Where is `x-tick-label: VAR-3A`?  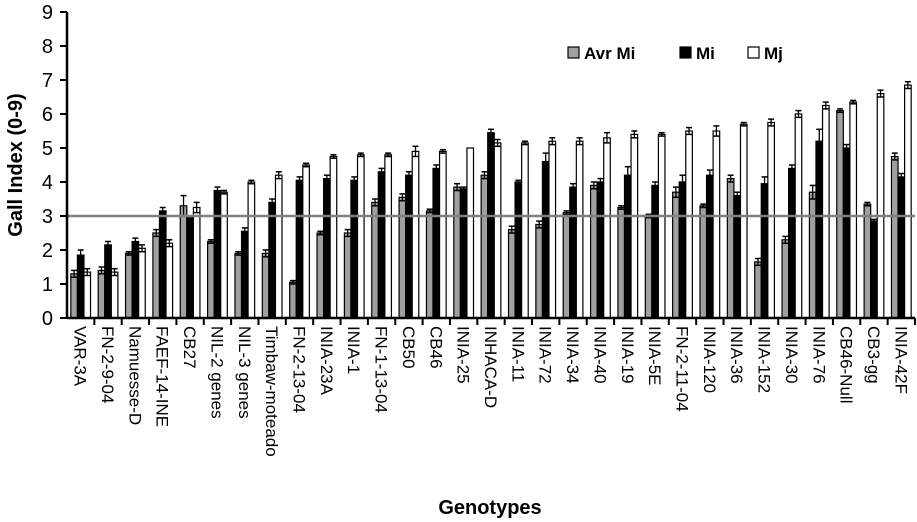
x-tick-label: VAR-3A is located at coordinates (80, 356).